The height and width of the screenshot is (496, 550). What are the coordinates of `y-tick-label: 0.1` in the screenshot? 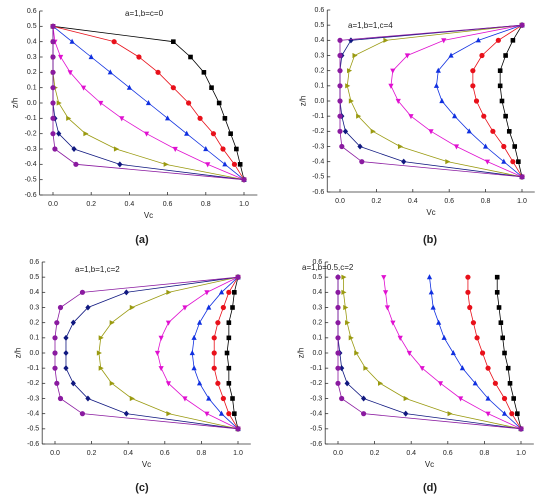 It's located at (320, 86).